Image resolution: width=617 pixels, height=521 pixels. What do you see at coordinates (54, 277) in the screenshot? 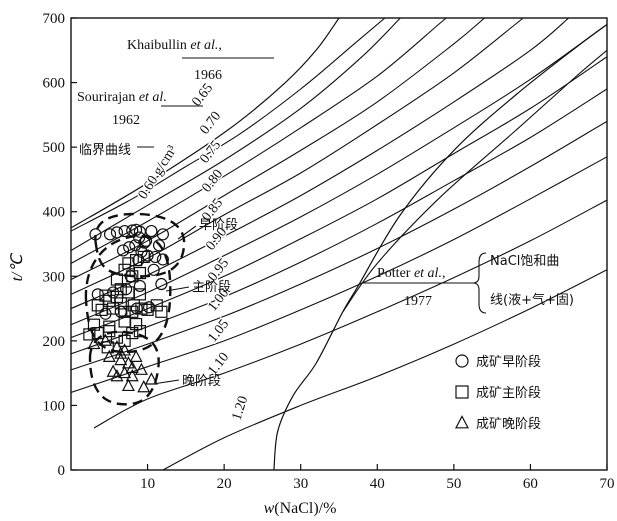
I see `y-tick-label: 300` at bounding box center [54, 277].